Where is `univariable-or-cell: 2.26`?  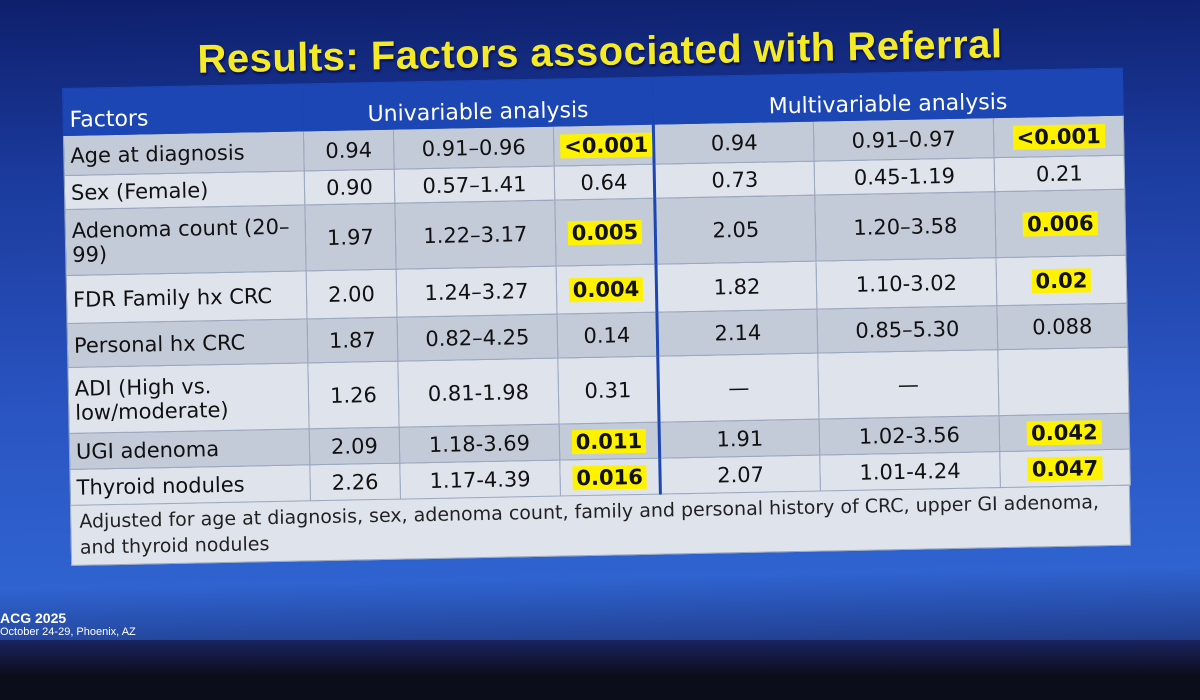
univariable-or-cell: 2.26 is located at coordinates (355, 482).